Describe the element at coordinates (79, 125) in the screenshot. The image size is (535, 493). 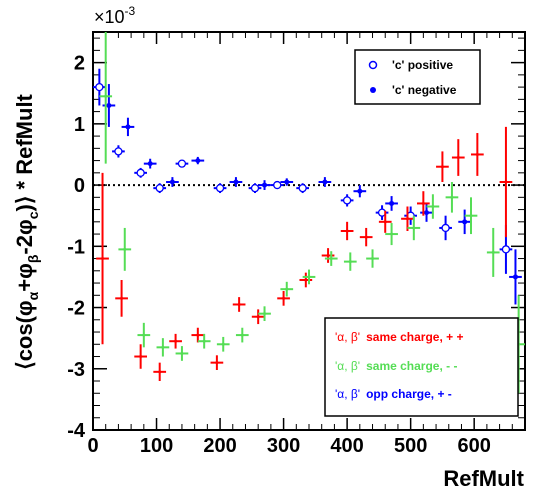
I see `y-tick-label: 1` at that location.